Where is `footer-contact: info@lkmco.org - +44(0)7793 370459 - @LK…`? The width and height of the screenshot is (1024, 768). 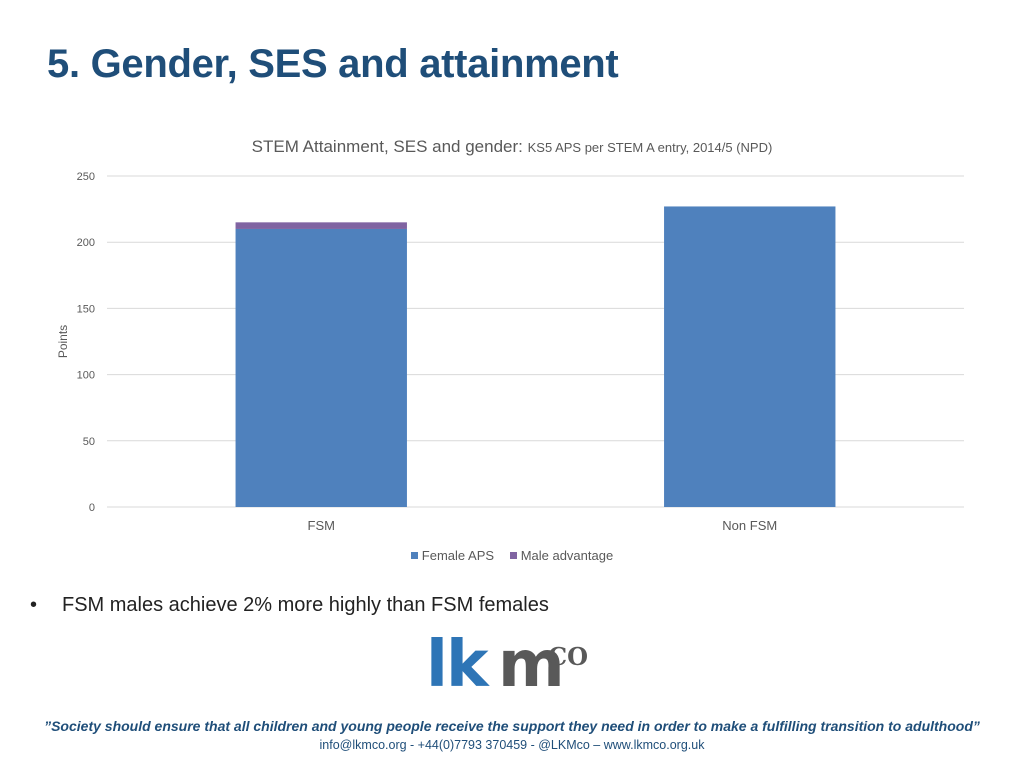
footer-contact: info@lkmco.org - +44(0)7793 370459 - @LK… is located at coordinates (512, 745).